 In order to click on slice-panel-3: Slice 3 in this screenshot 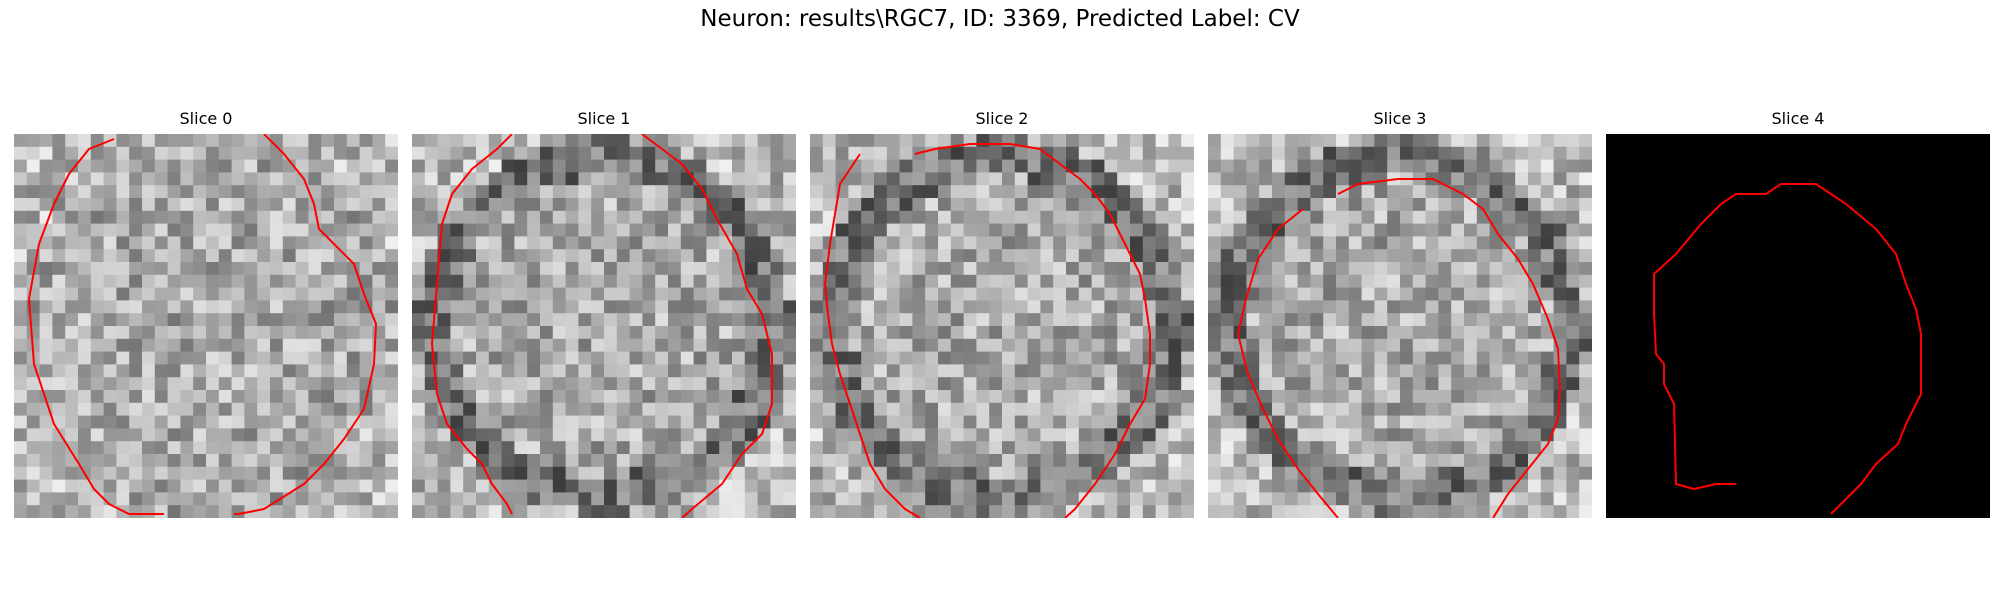, I will do `click(1400, 313)`.